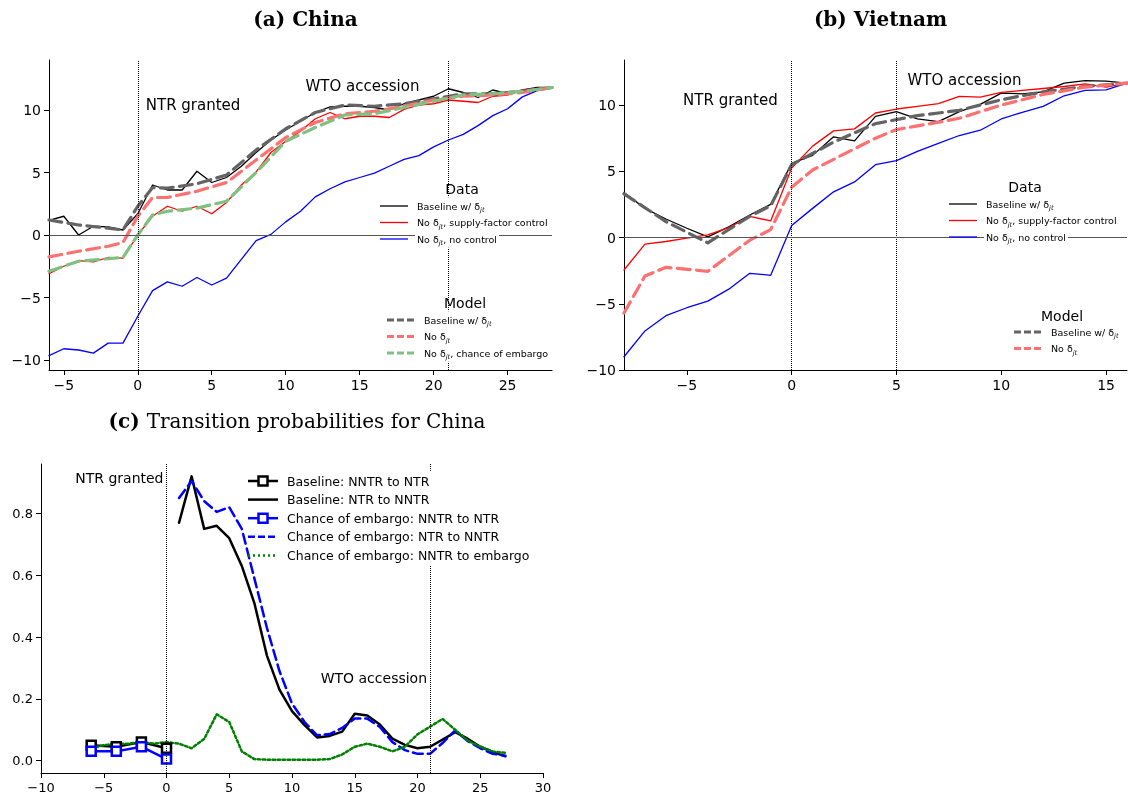 The height and width of the screenshot is (802, 1128). I want to click on y-tick-label: 0.0, so click(22, 761).